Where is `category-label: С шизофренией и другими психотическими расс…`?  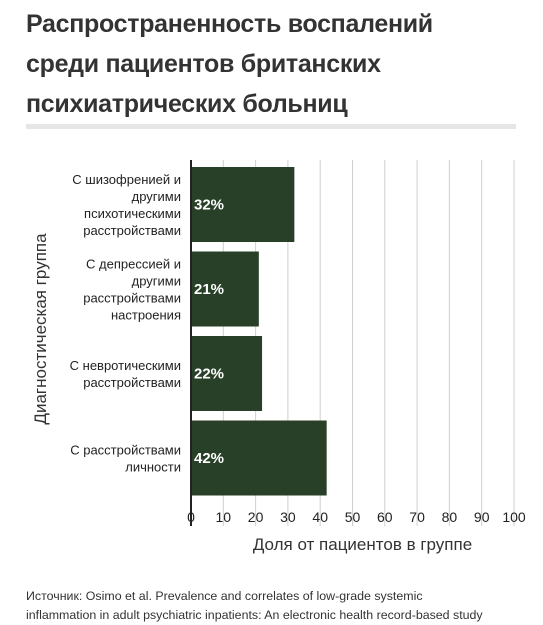
category-label: С шизофренией и другими психотическими расс… is located at coordinates (126, 205).